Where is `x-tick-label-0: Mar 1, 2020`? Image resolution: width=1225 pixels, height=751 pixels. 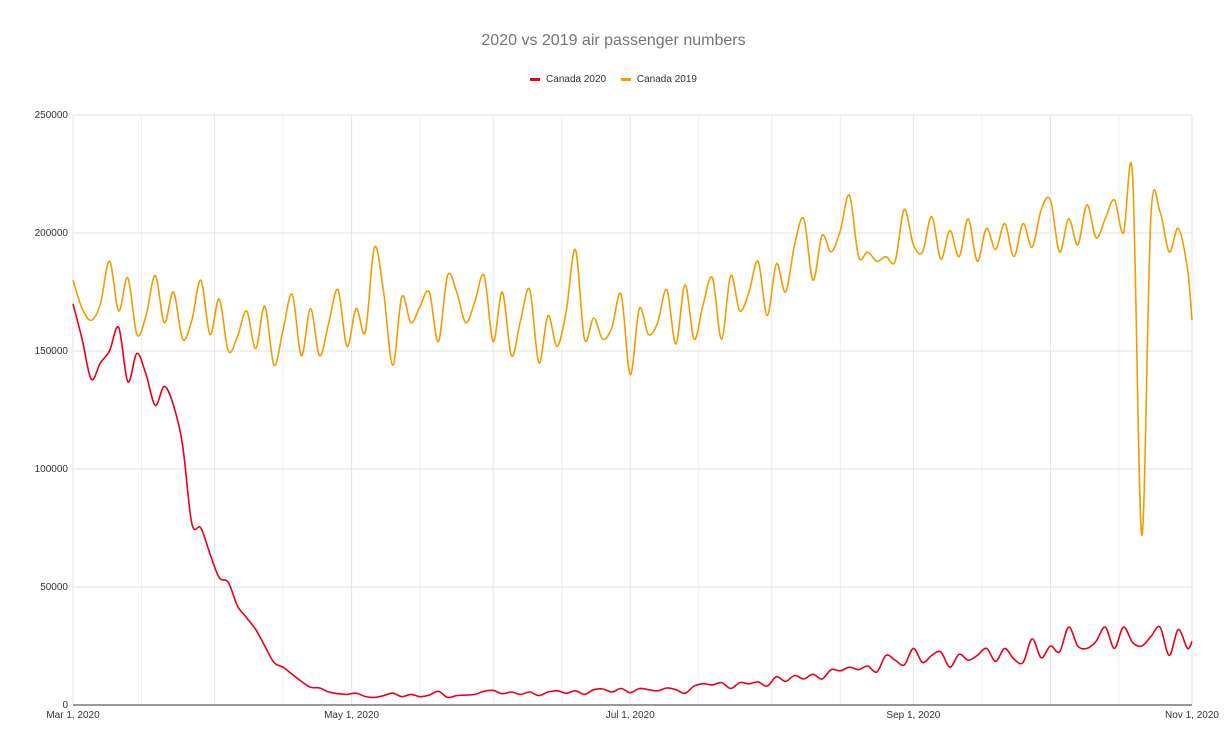 x-tick-label-0: Mar 1, 2020 is located at coordinates (73, 715).